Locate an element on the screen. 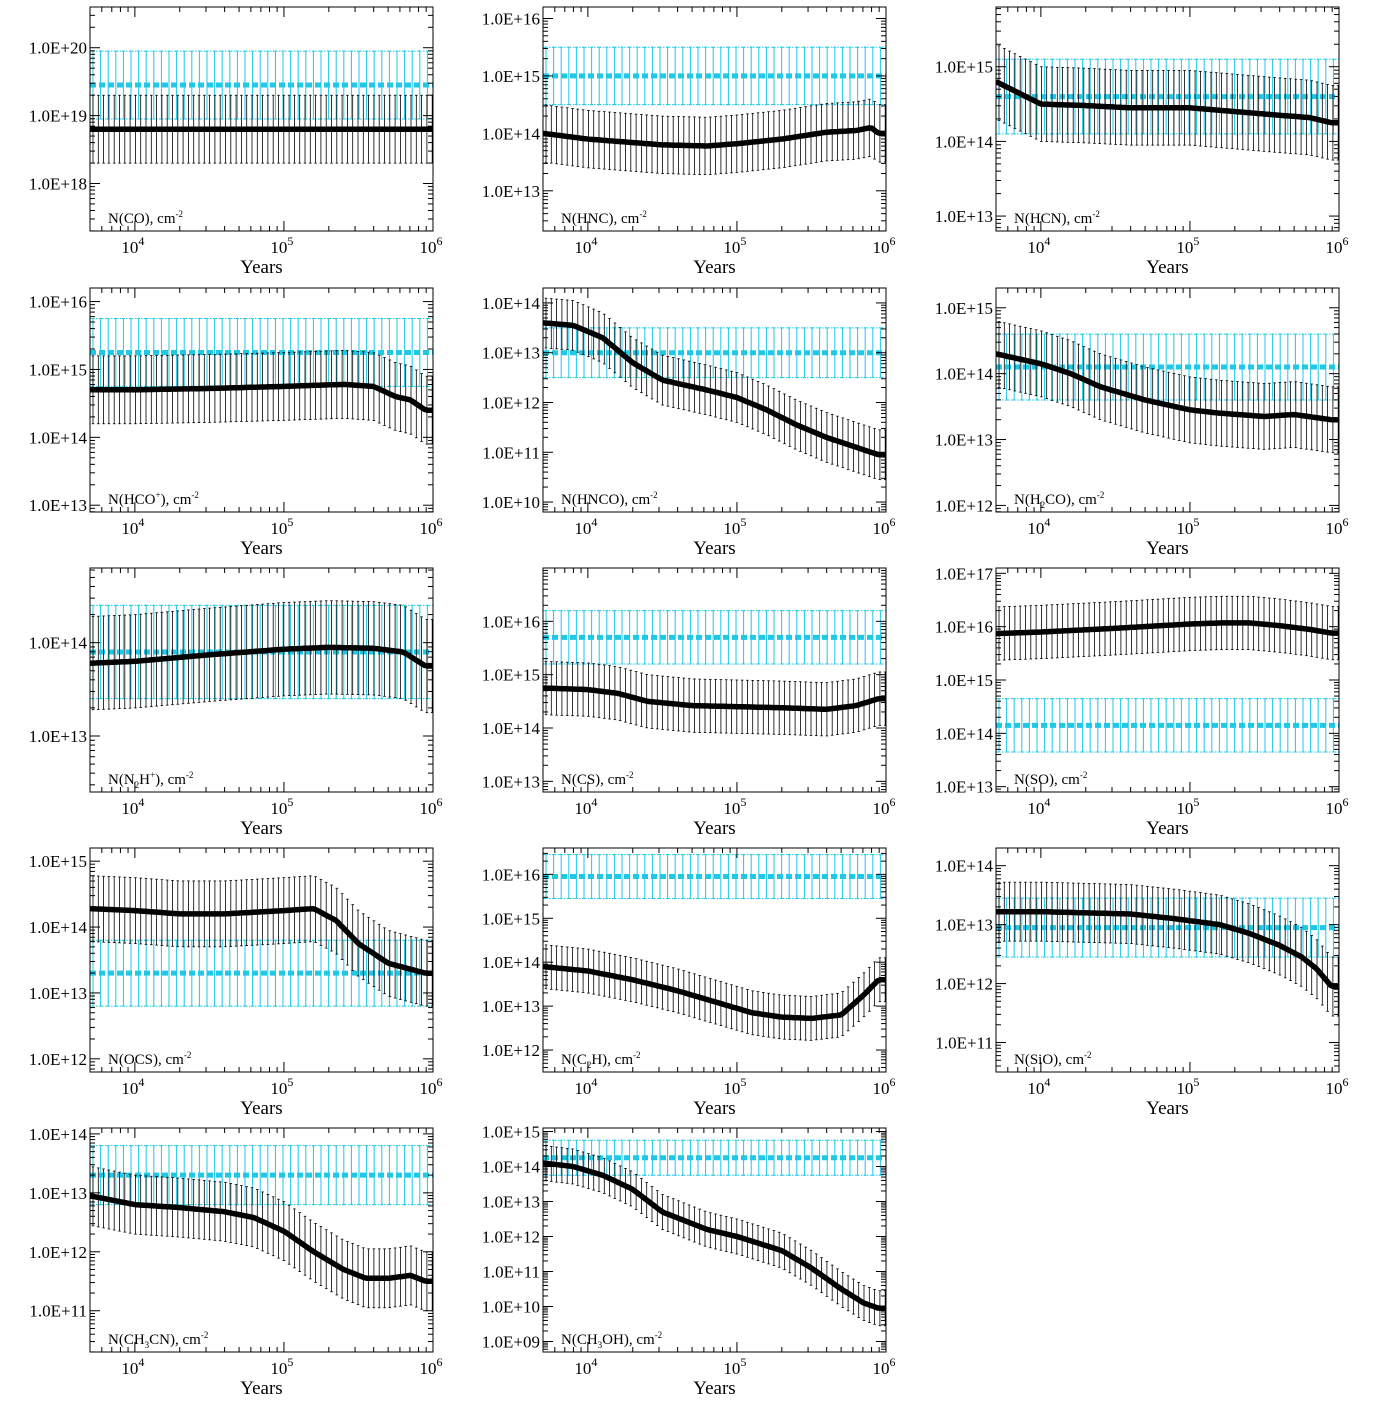 The image size is (1385, 1407). y-tick-label: 1.0E+17 is located at coordinates (964, 573).